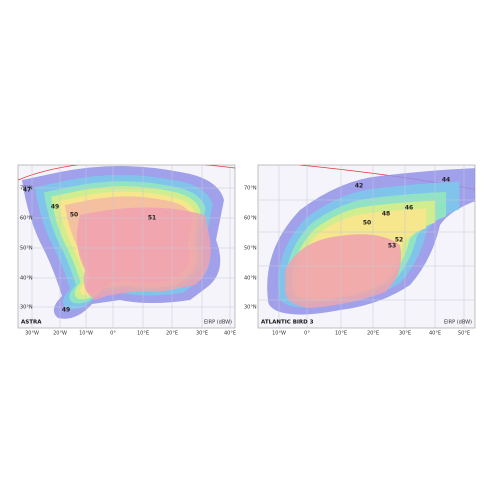 Image resolution: width=500 pixels, height=504 pixels. What do you see at coordinates (287, 323) in the screenshot?
I see `satellite-name: ATLANTIC BIRD 3` at bounding box center [287, 323].